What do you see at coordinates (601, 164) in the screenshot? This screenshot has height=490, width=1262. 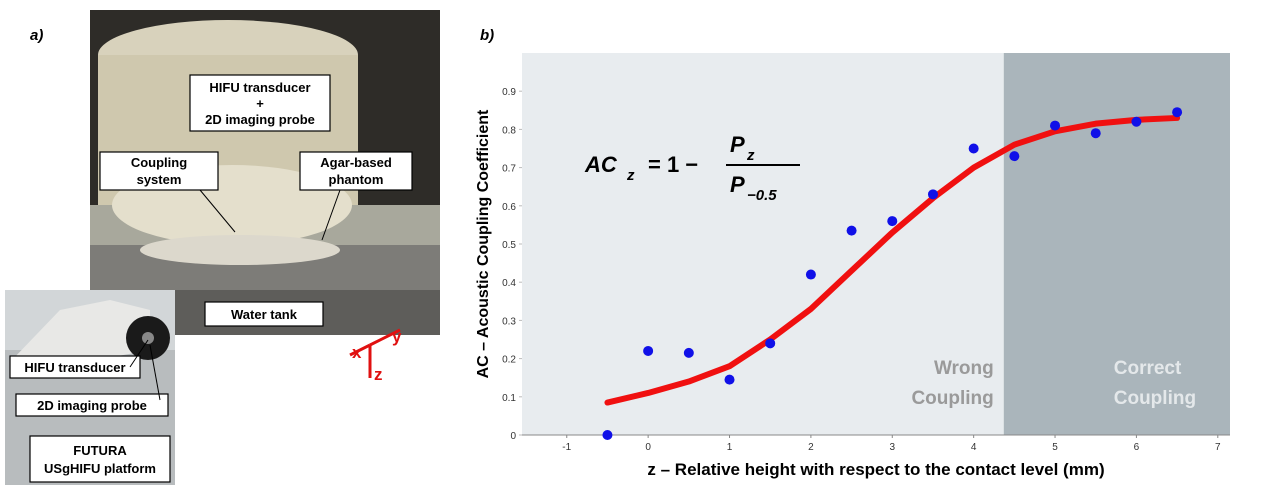 I see `equation-part: AC` at bounding box center [601, 164].